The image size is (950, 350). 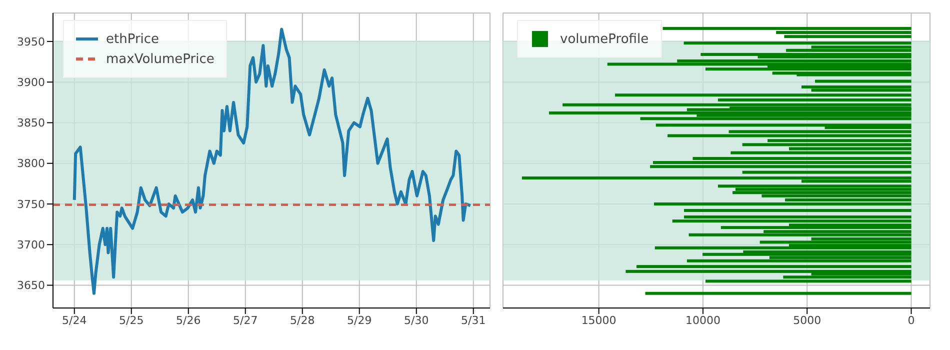 What do you see at coordinates (911, 320) in the screenshot?
I see `x-tick-label: 0` at bounding box center [911, 320].